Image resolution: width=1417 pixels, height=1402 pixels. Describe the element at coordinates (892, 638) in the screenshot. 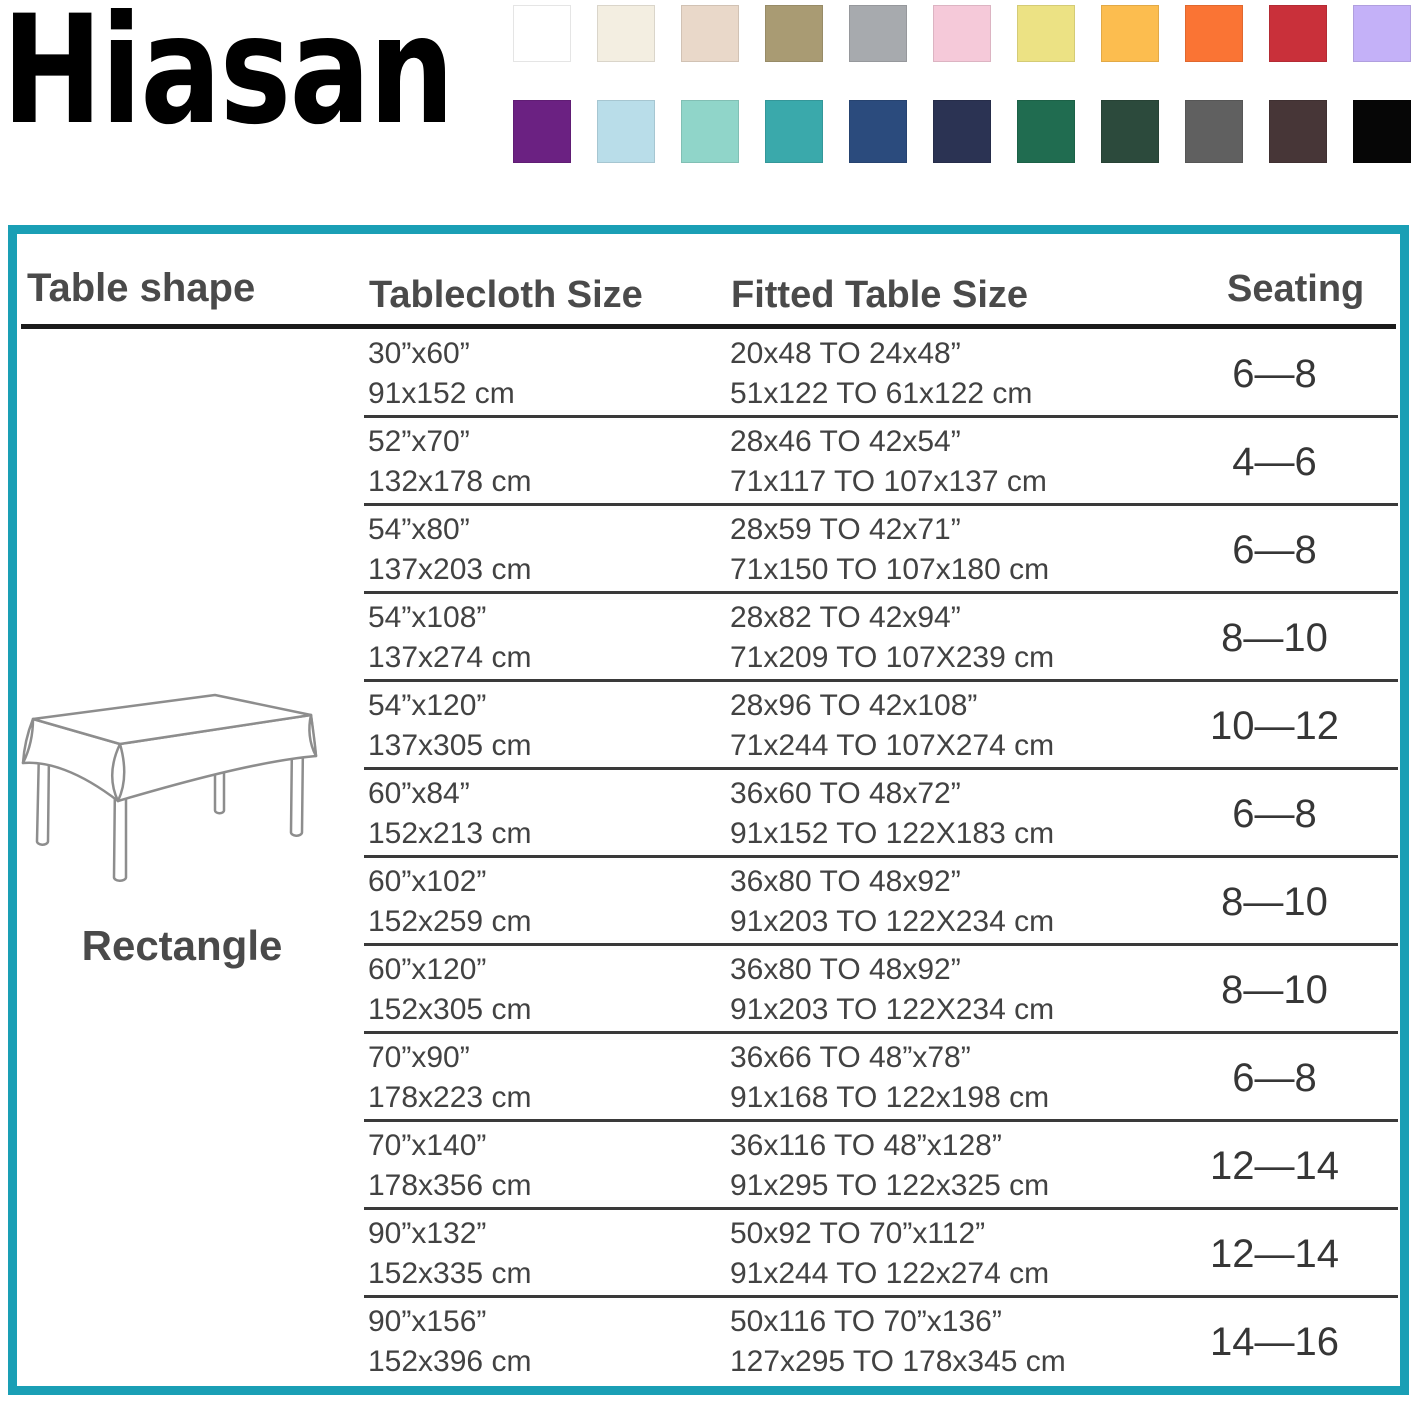

I see `fitted-table-size-cell: 28x82 TO 42x94” 71x209 TO 107X239 cm` at that location.